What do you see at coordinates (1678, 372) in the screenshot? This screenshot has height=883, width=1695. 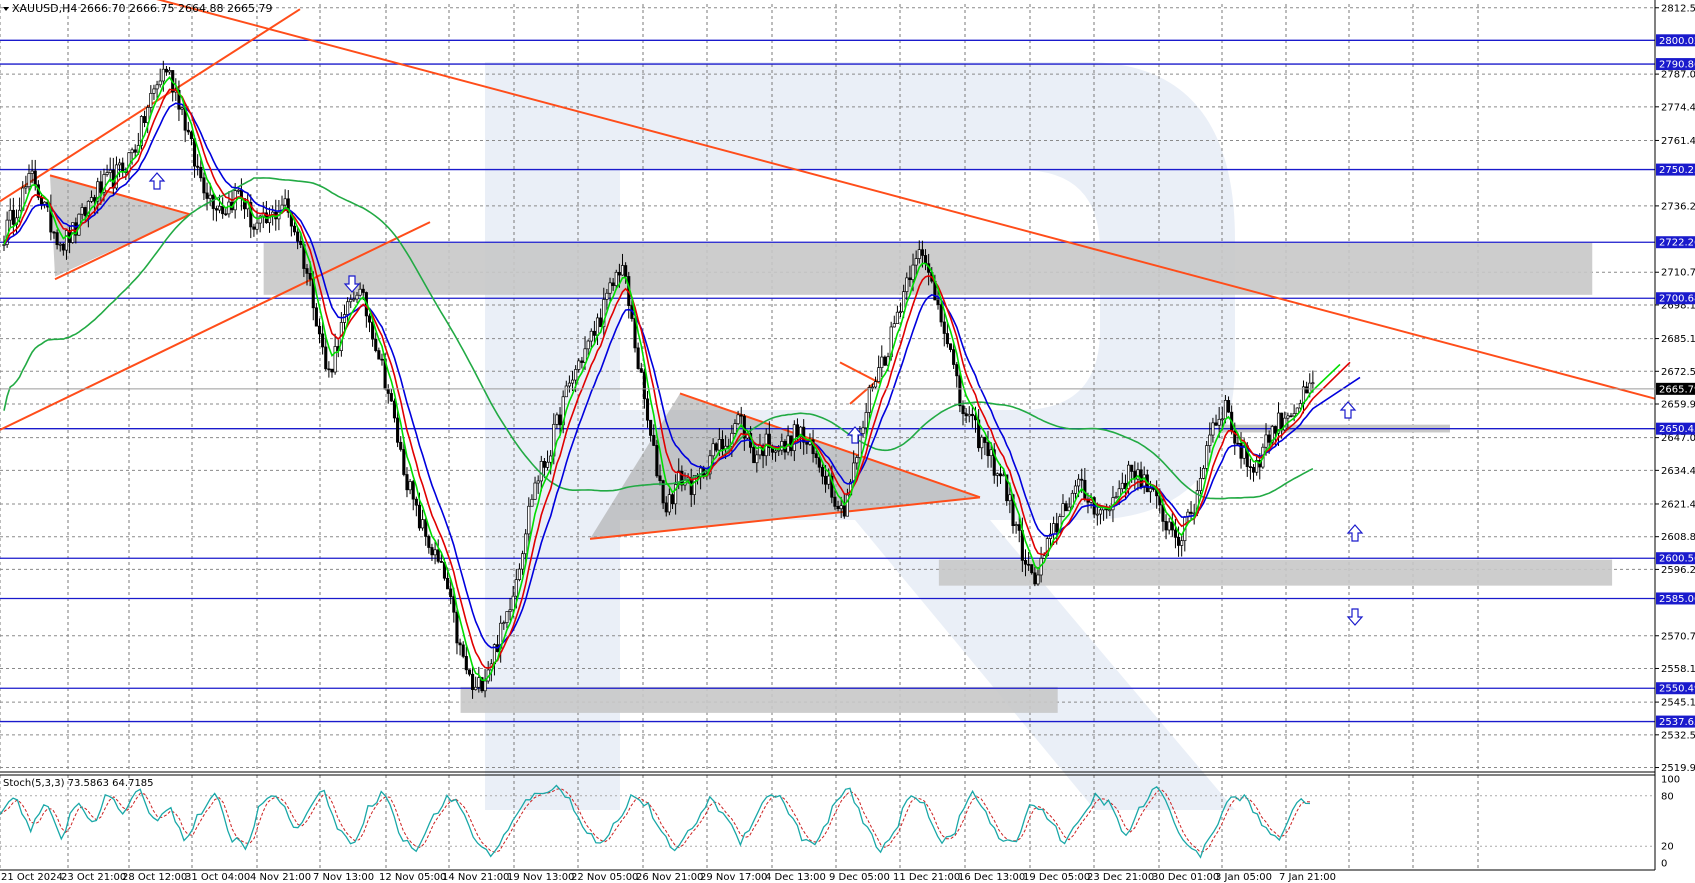 I see `price-tick-label: 2672.55` at bounding box center [1678, 372].